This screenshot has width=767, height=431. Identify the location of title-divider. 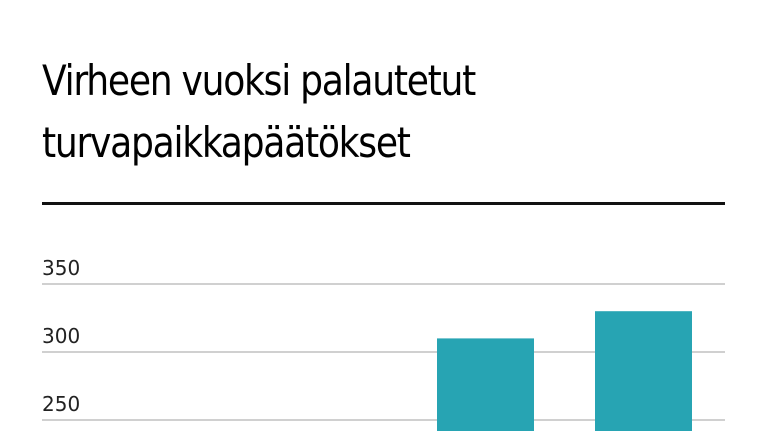
(383, 203).